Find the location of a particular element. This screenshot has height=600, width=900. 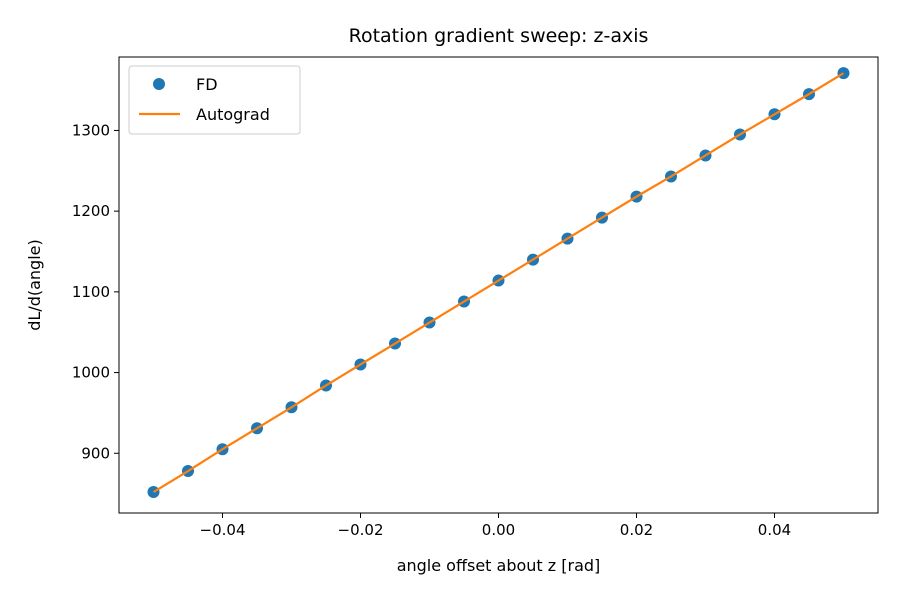

x-tick-label: 0.02 is located at coordinates (636, 530).